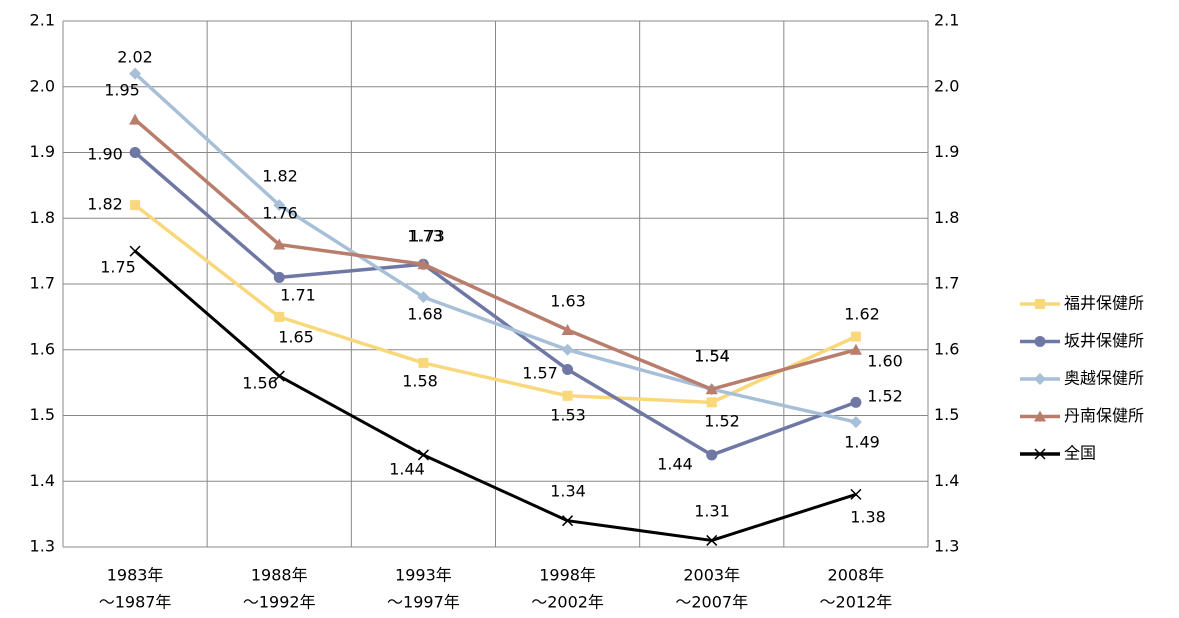 The width and height of the screenshot is (1179, 618). Describe the element at coordinates (280, 213) in the screenshot. I see `data-label: 1.76` at that location.